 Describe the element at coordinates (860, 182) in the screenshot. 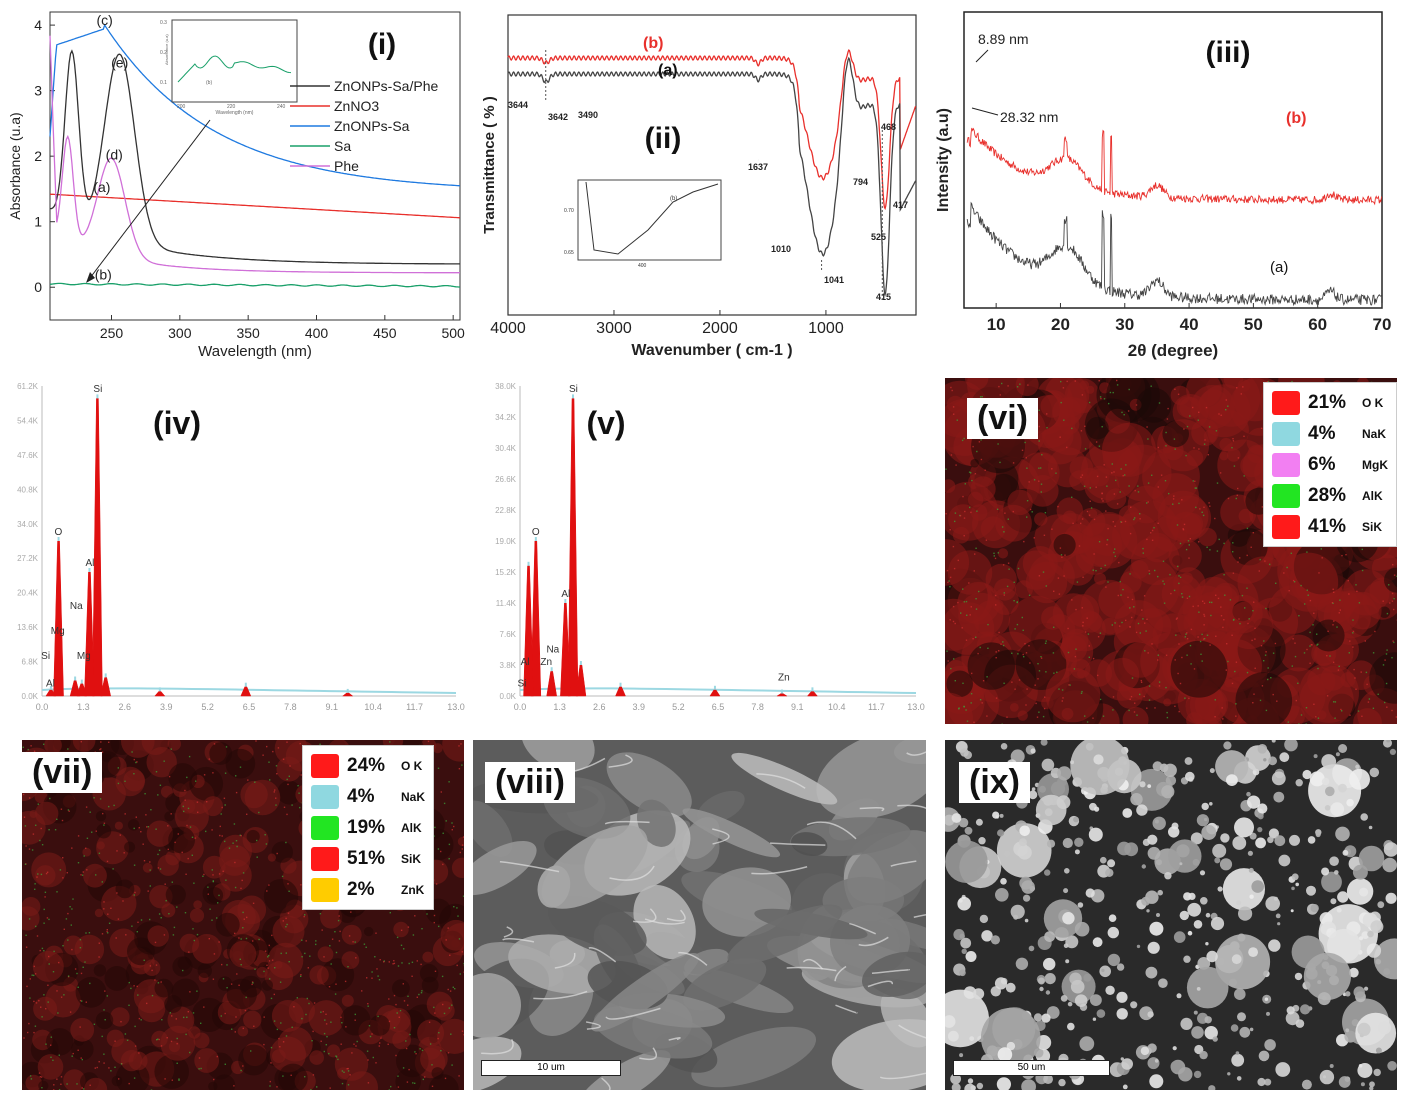

I see `peak-label: 794` at that location.